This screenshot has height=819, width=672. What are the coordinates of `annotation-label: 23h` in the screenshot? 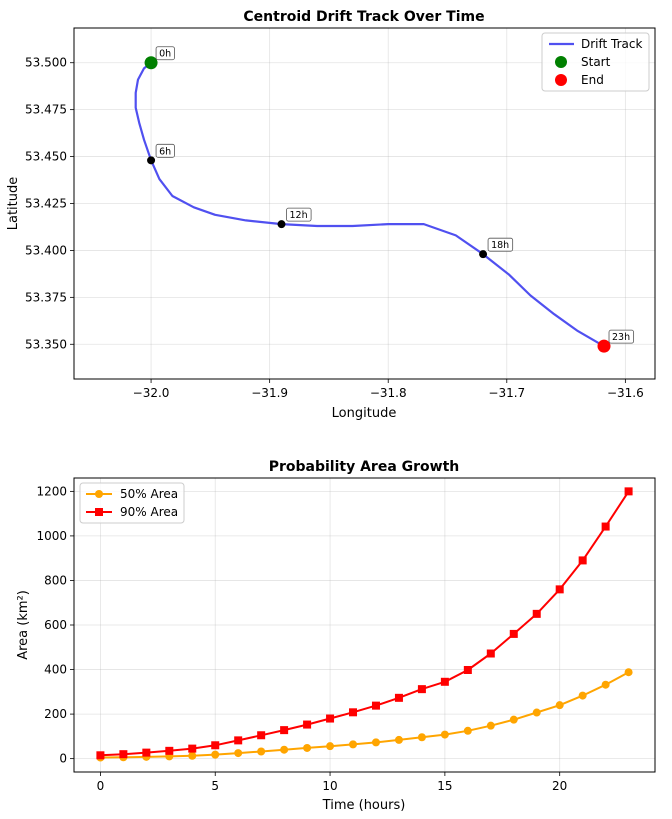 It's located at (621, 337).